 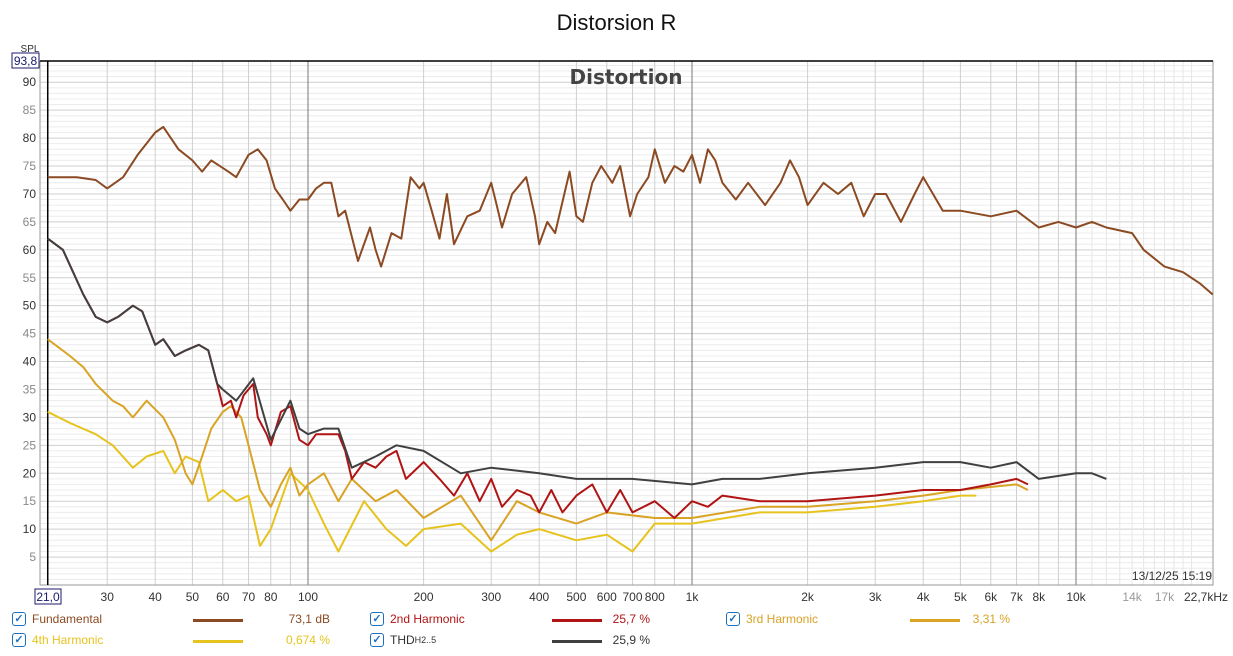 What do you see at coordinates (32, 557) in the screenshot?
I see `y-tick-label: 5` at bounding box center [32, 557].